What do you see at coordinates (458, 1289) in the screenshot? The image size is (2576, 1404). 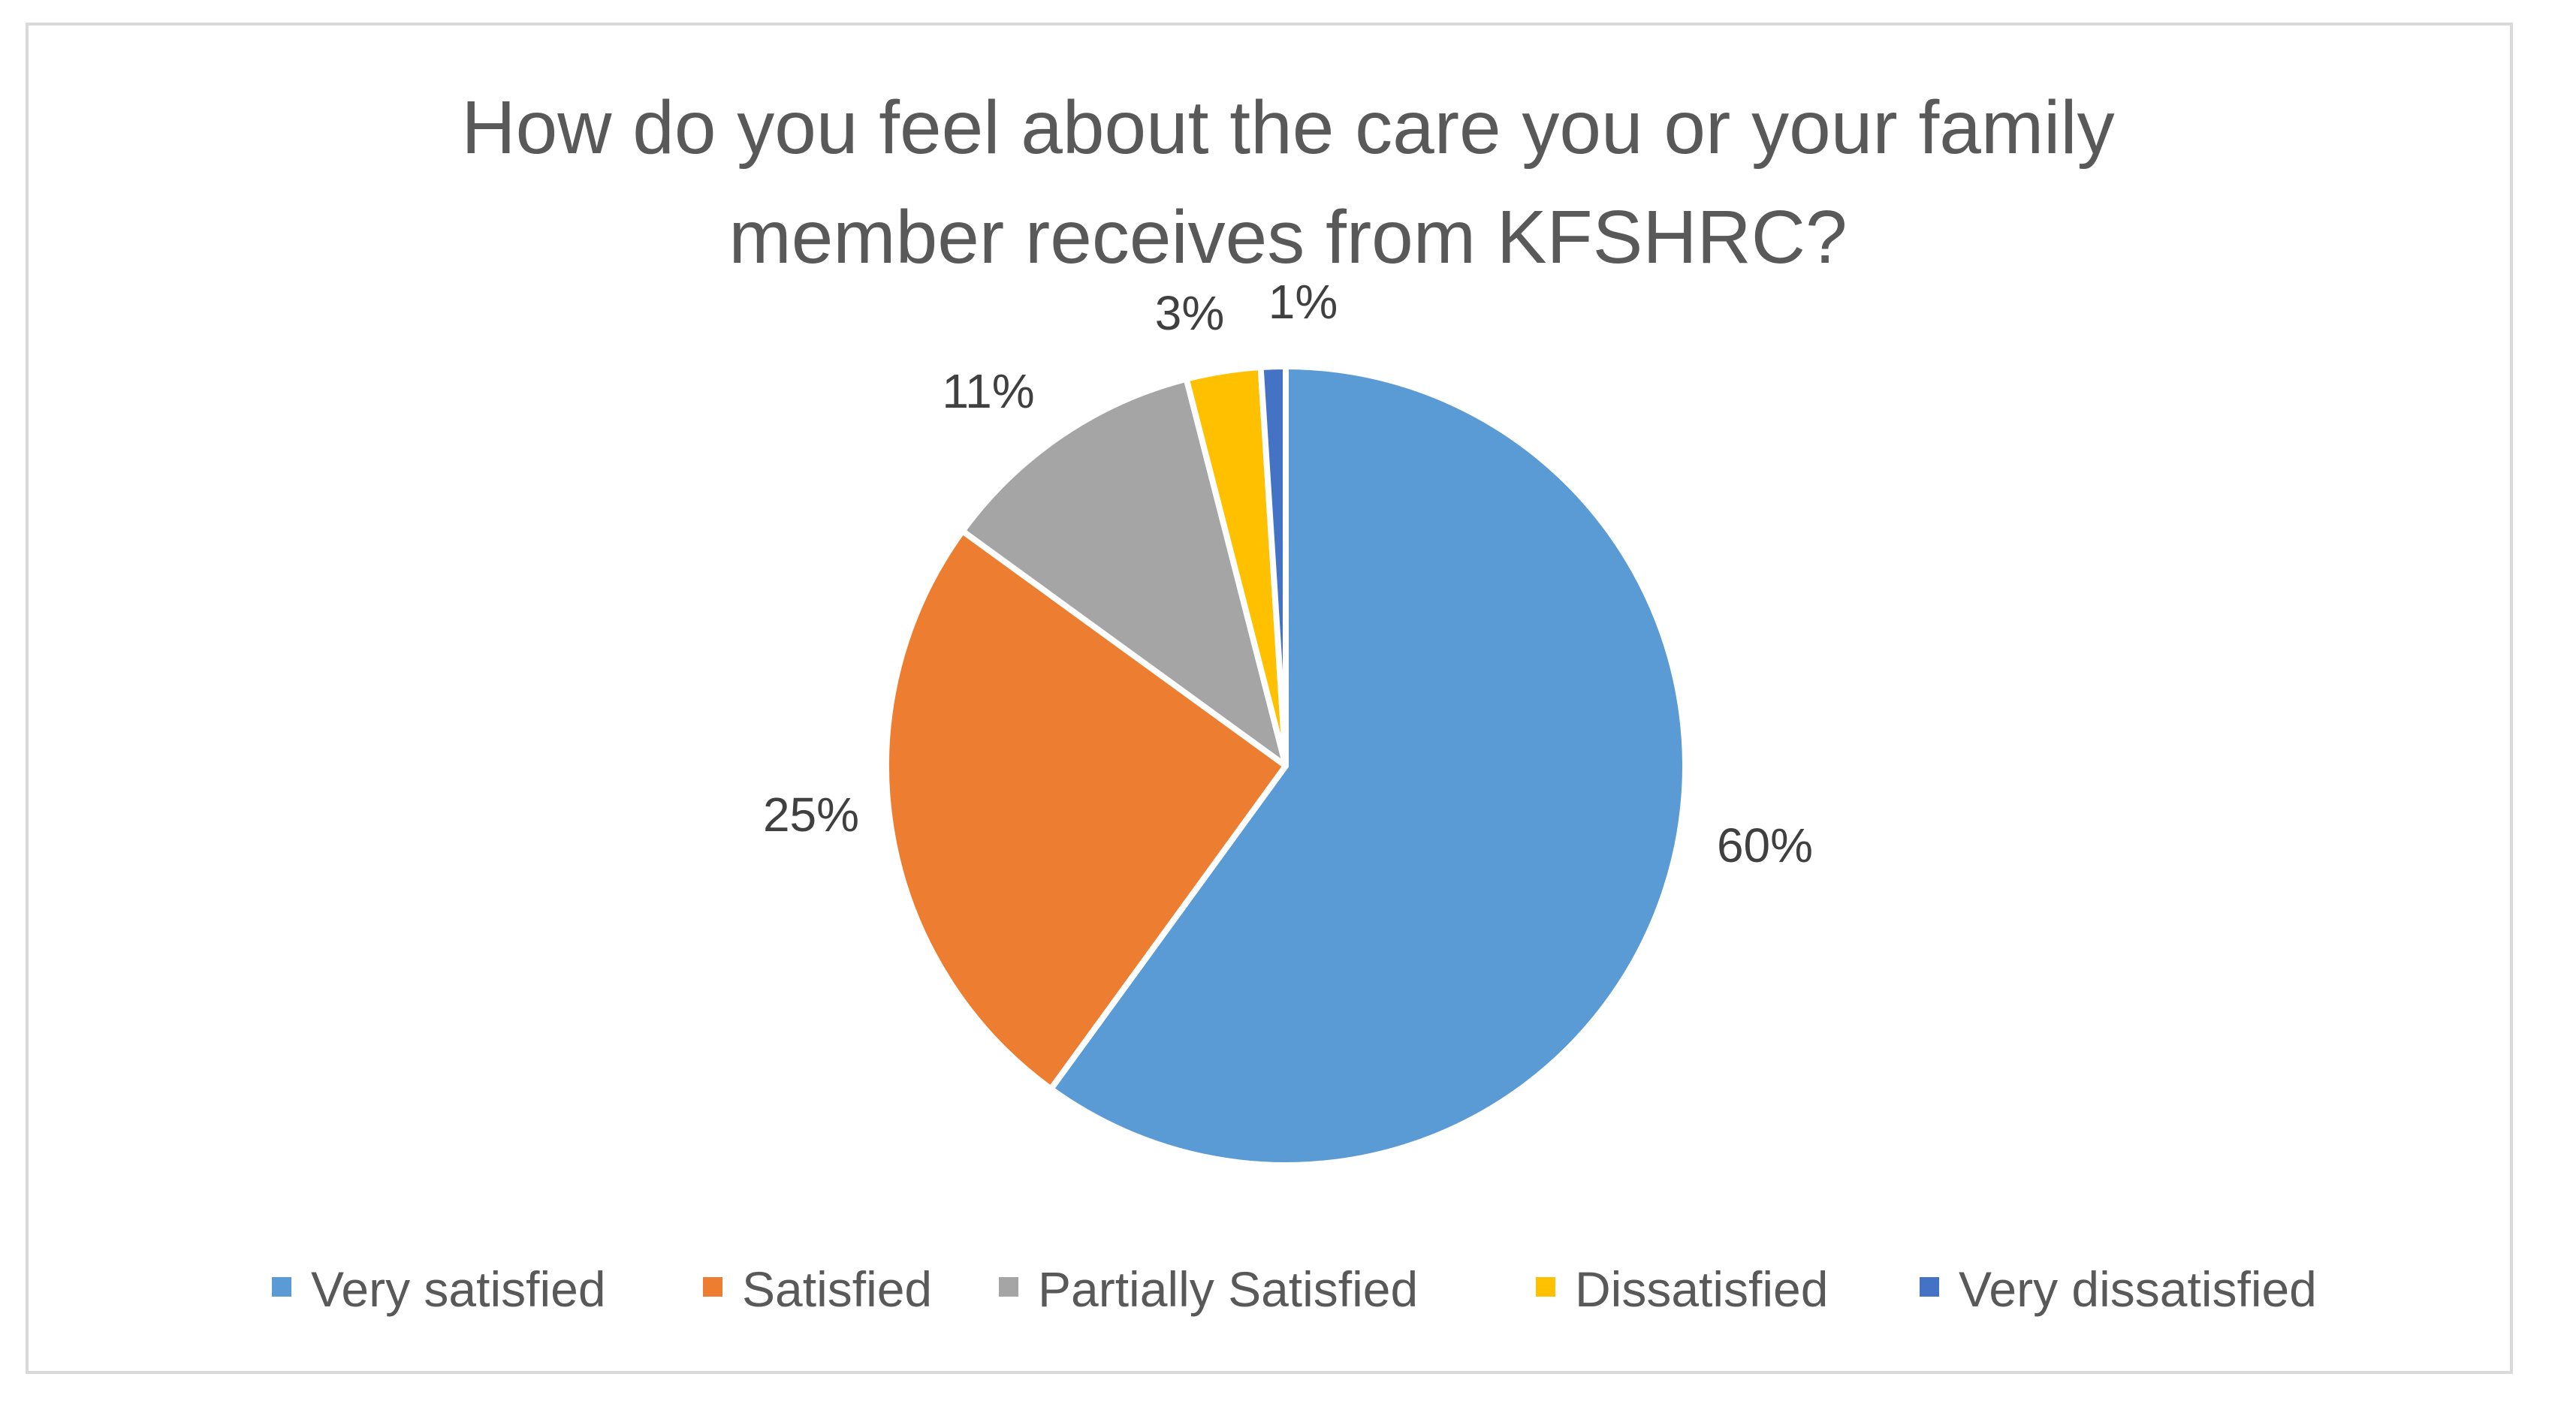 I see `legend-label-very-satisfied: Very satisfied` at bounding box center [458, 1289].